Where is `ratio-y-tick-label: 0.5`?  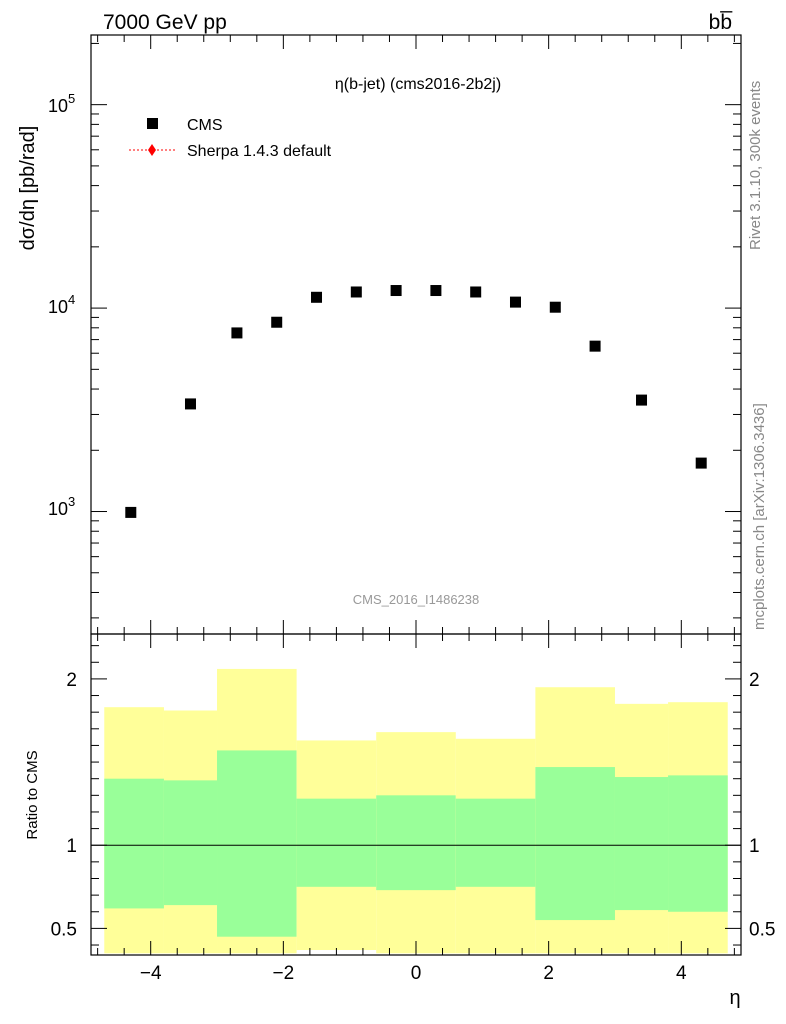
ratio-y-tick-label: 0.5 is located at coordinates (64, 929).